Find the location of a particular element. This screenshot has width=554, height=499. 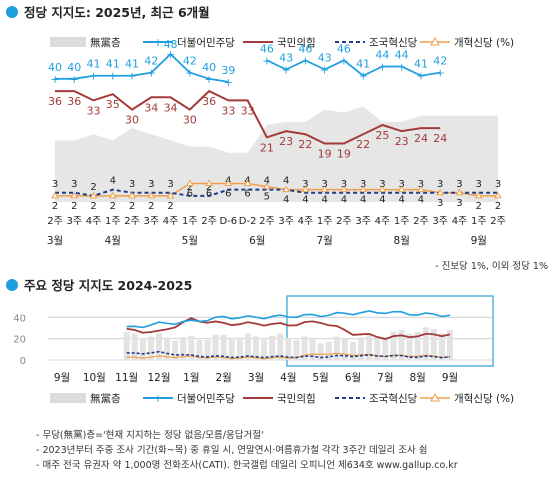

label-ppp: 24 is located at coordinates (421, 138).